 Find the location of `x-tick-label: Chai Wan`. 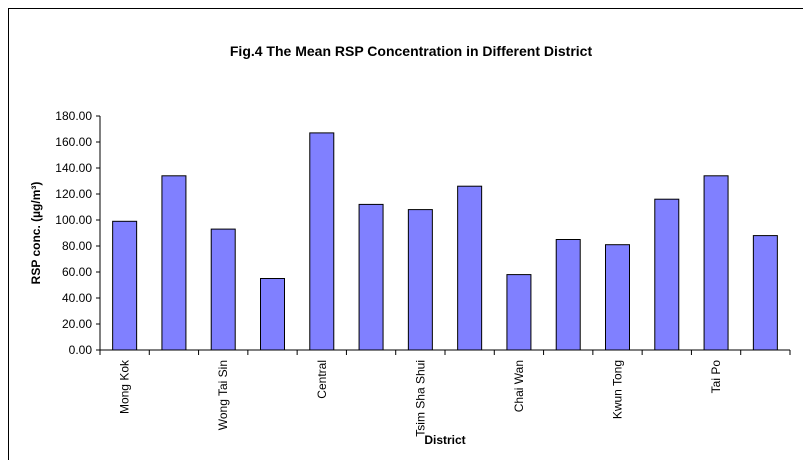

x-tick-label: Chai Wan is located at coordinates (519, 386).